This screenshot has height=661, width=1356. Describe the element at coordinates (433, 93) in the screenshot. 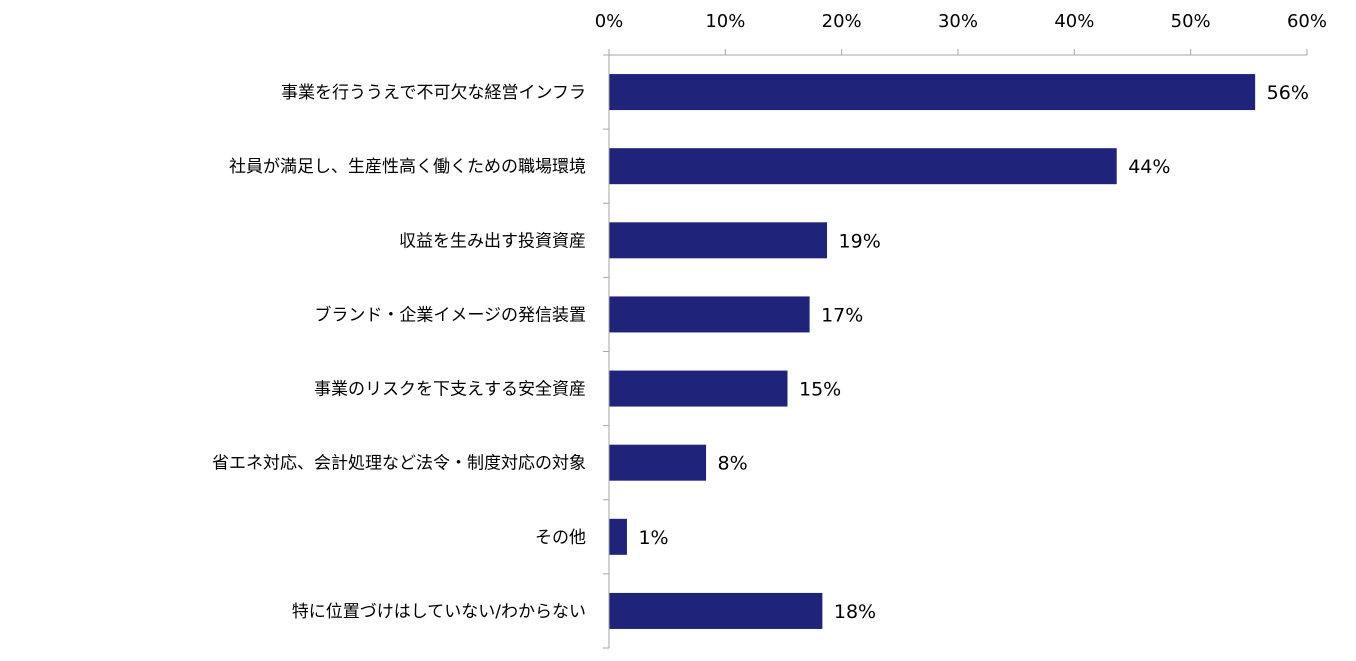

I see `category-label: 事業を行ううえで不可欠な経営インフラ` at that location.